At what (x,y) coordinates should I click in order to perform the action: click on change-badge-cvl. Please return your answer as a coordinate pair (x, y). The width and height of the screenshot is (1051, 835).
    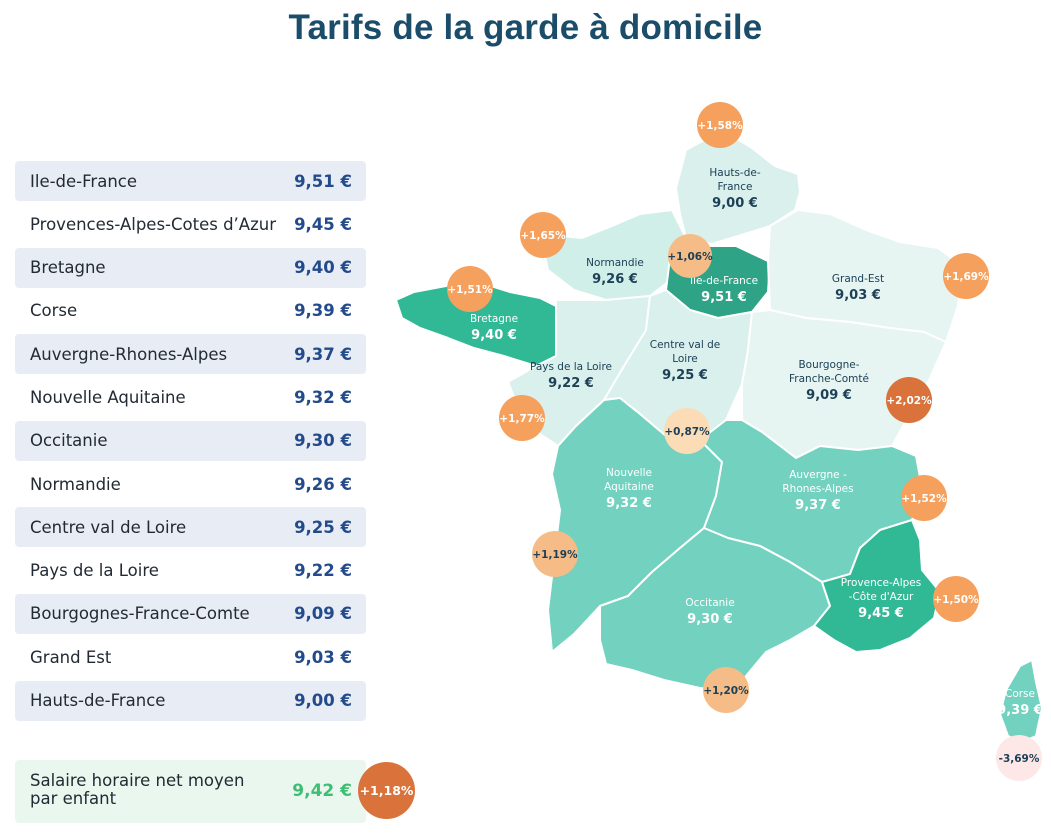
    Looking at the image, I should click on (687, 431).